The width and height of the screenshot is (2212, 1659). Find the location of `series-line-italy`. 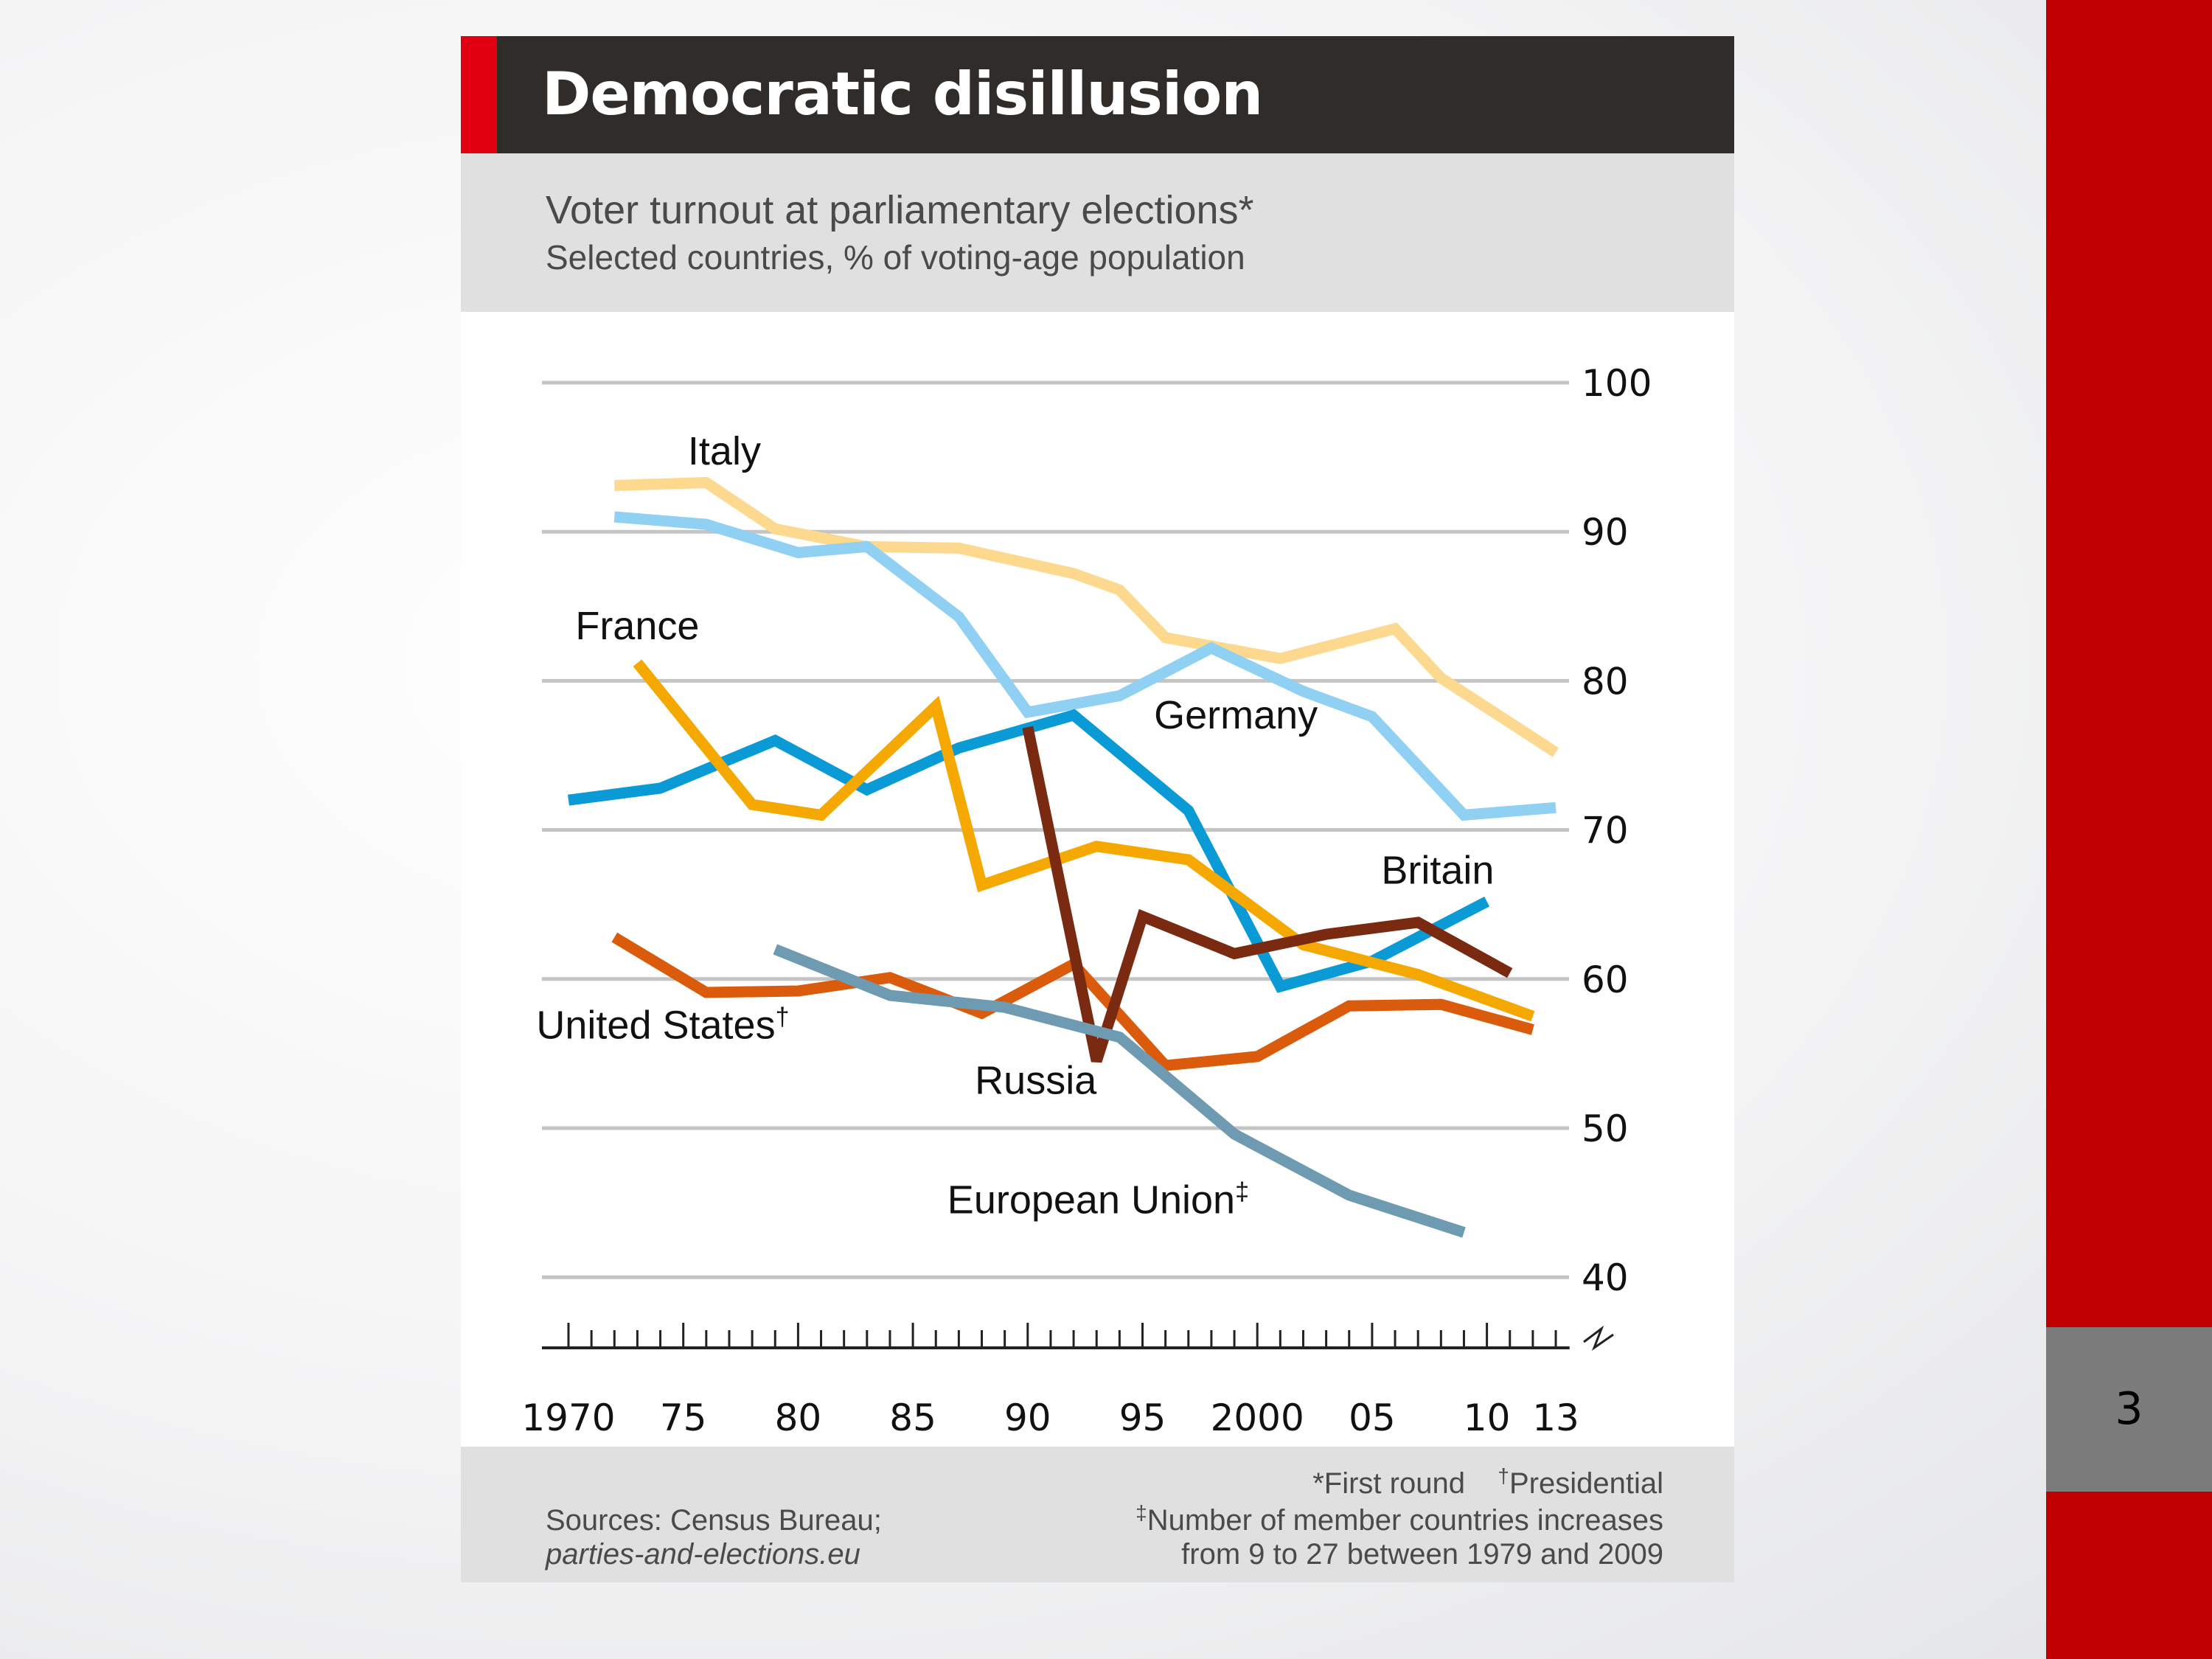

series-line-italy is located at coordinates (1086, 616).